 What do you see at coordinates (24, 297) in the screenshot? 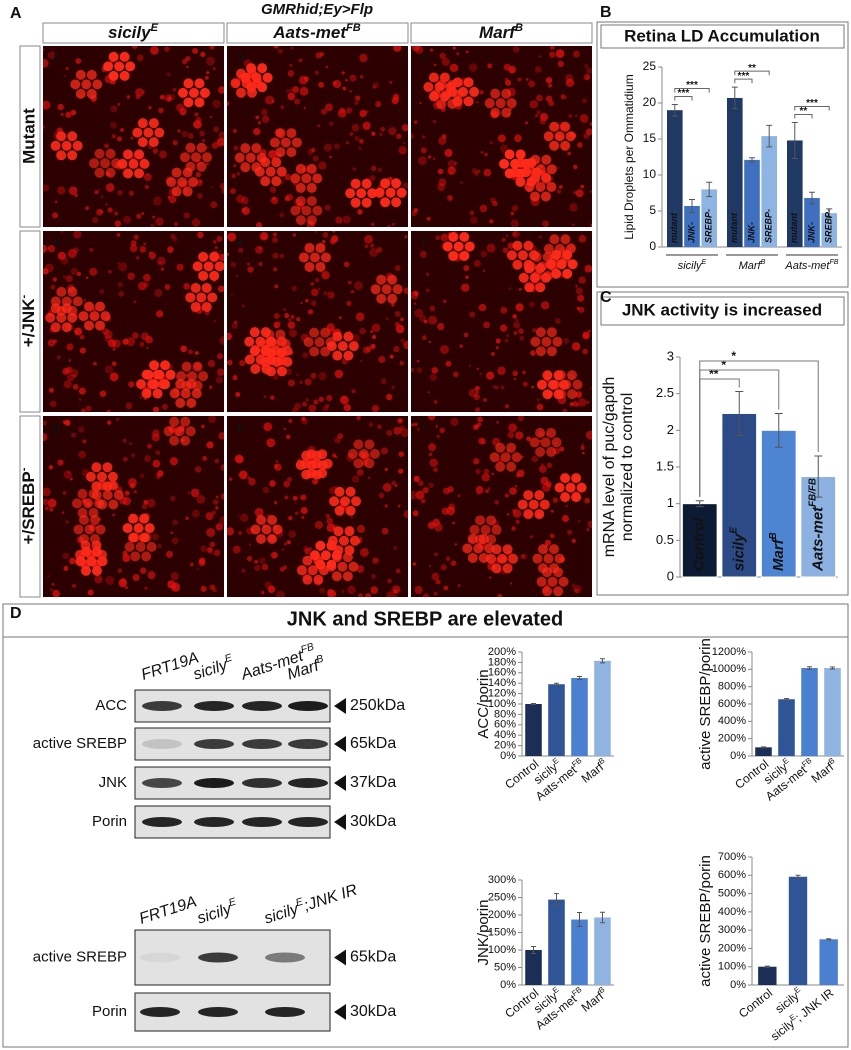
I see `row-header-sup: -` at bounding box center [24, 297].